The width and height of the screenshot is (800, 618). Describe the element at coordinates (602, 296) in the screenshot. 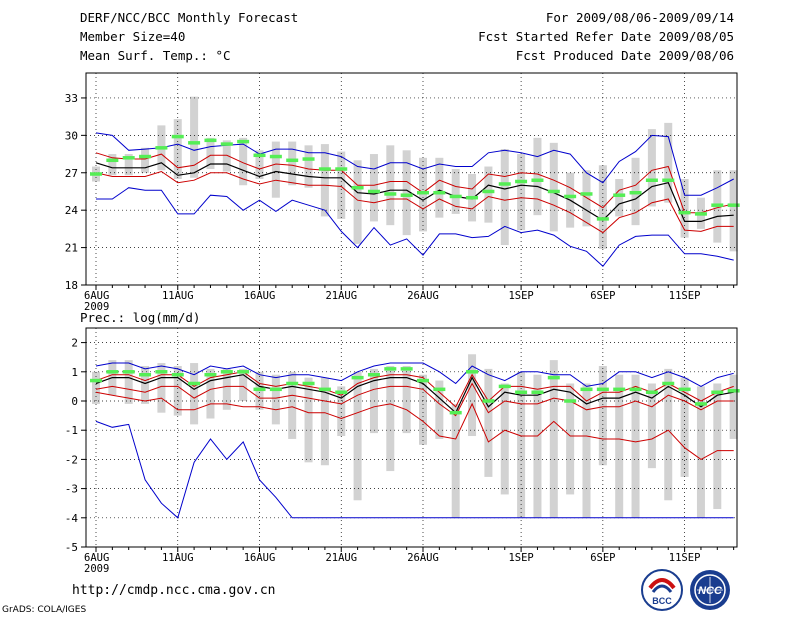

I see `temp-xtick-label: 6SEP` at that location.